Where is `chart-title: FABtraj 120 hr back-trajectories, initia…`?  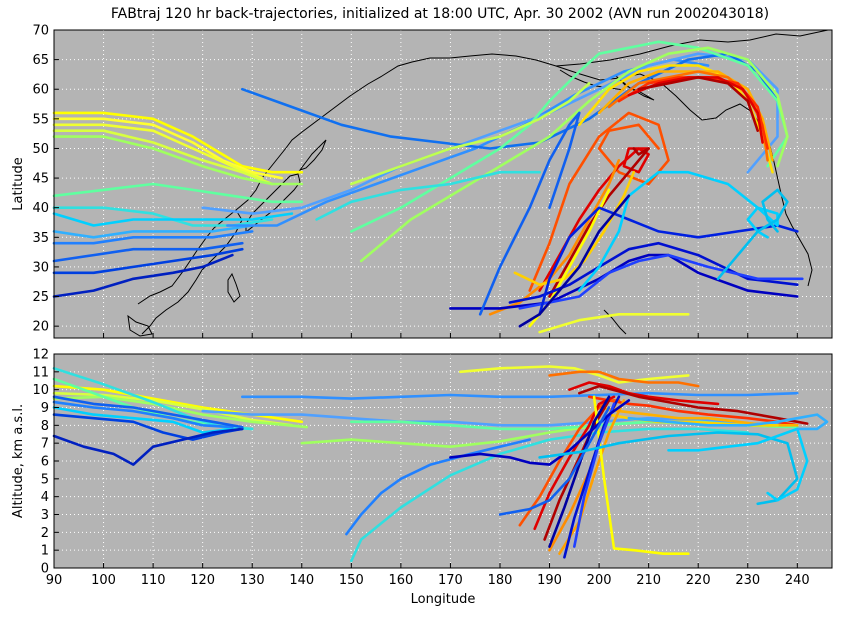 chart-title: FABtraj 120 hr back-trajectories, initia… is located at coordinates (440, 14).